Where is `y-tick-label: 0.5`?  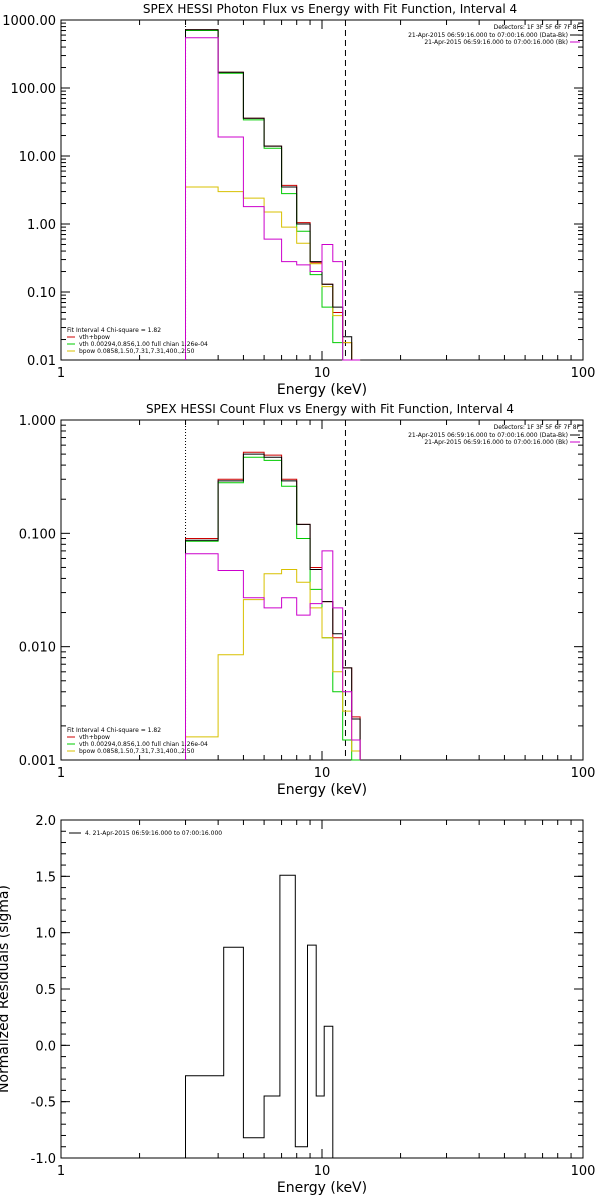 y-tick-label: 0.5 is located at coordinates (45, 990).